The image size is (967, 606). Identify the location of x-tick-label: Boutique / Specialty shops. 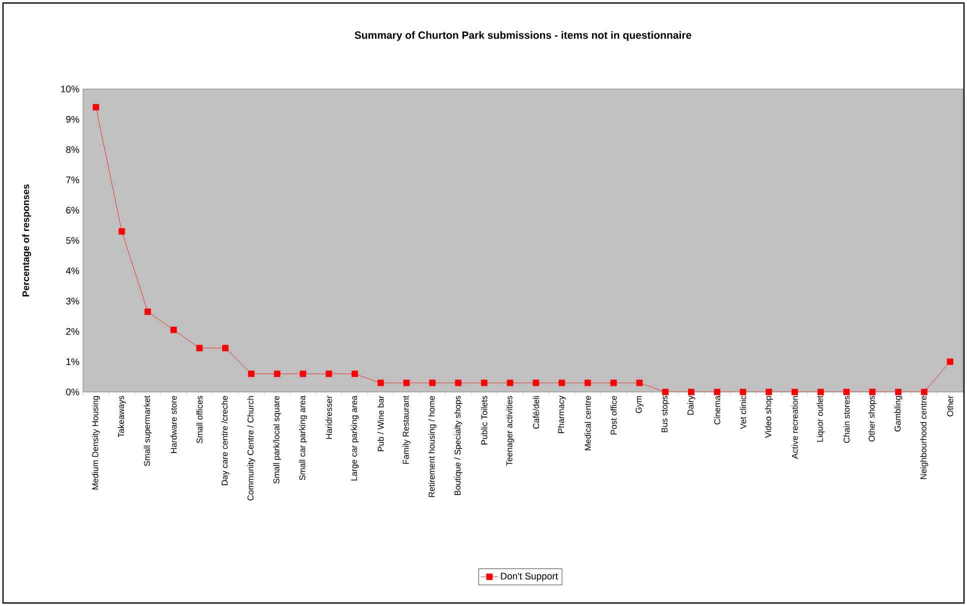
(458, 446).